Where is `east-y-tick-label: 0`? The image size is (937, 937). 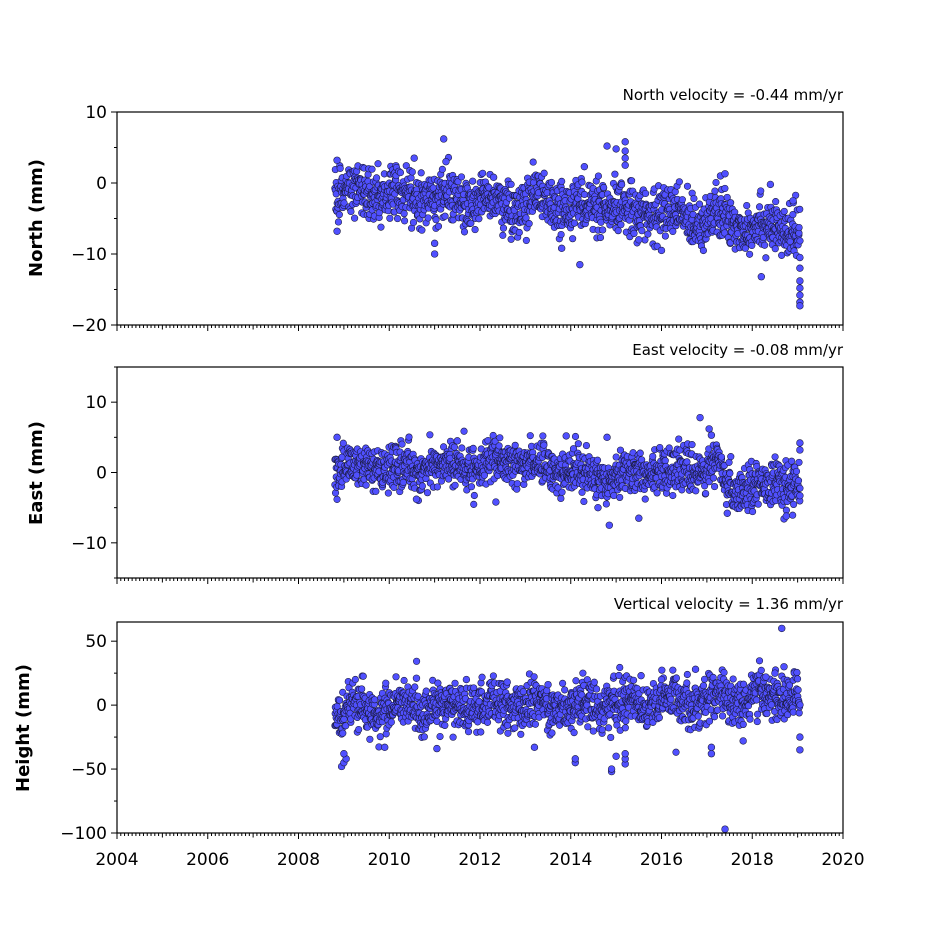 east-y-tick-label: 0 is located at coordinates (101, 474).